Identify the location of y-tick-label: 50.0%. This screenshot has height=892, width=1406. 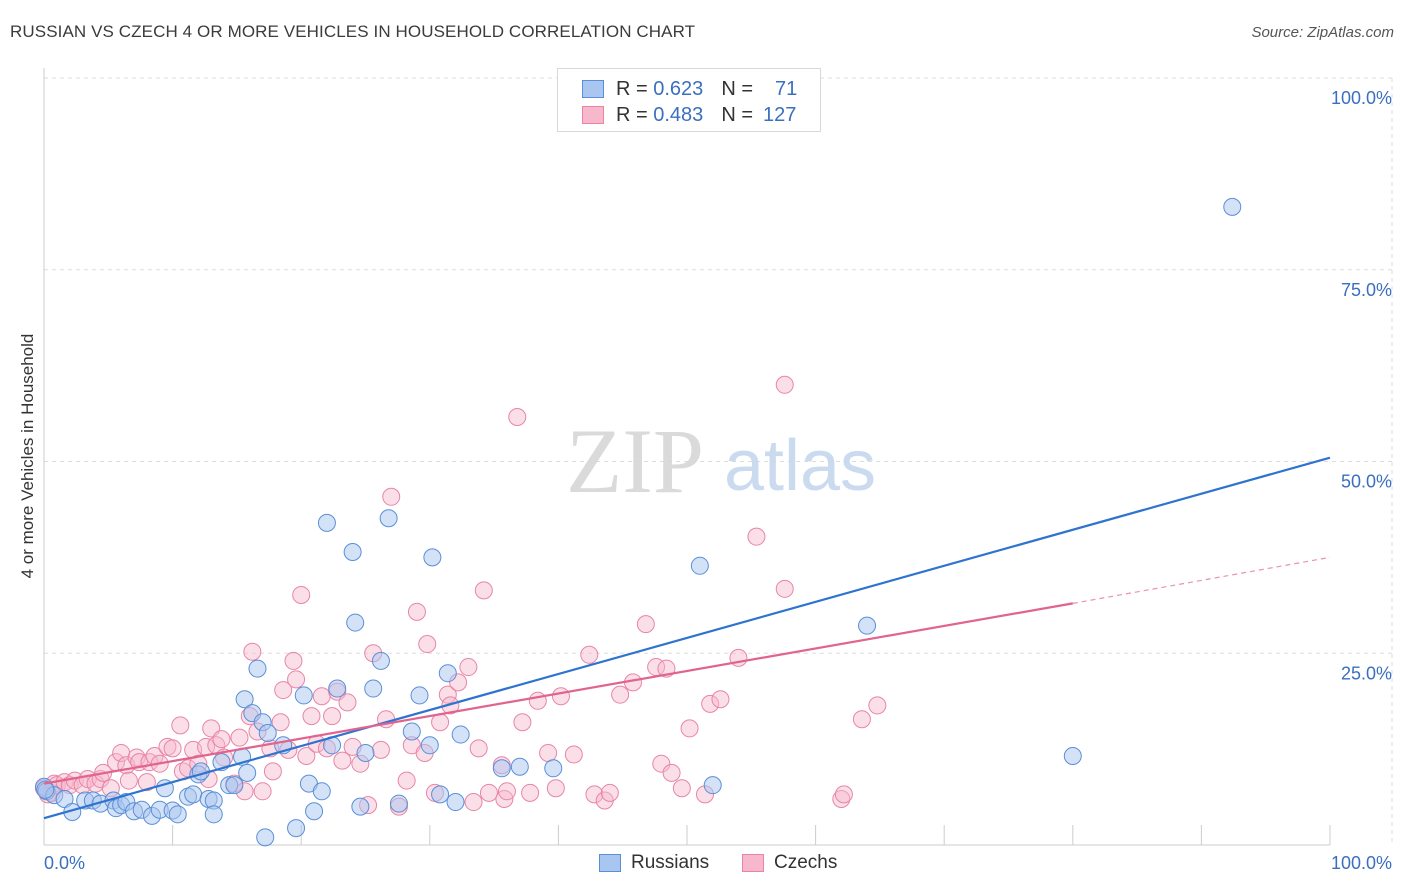
(1366, 482).